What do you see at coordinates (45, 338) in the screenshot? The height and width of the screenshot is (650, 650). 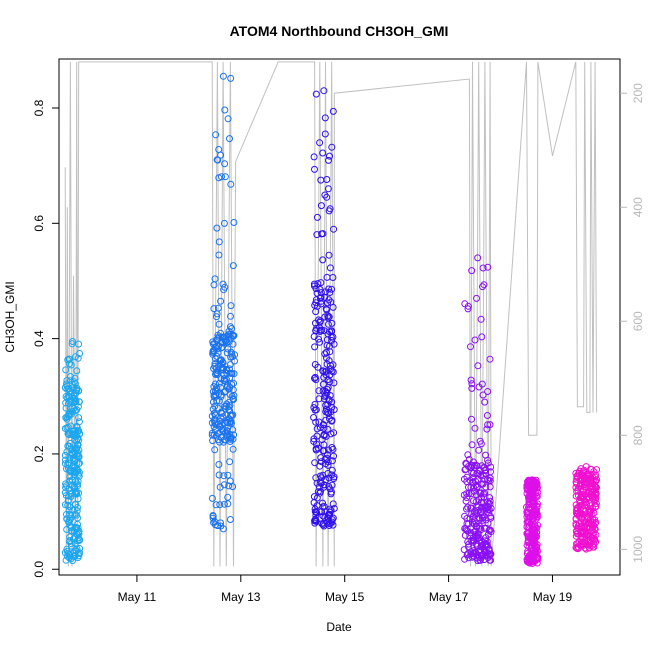 I see `y-axis: 0.0 0.2 0.4 0.6 0.8` at bounding box center [45, 338].